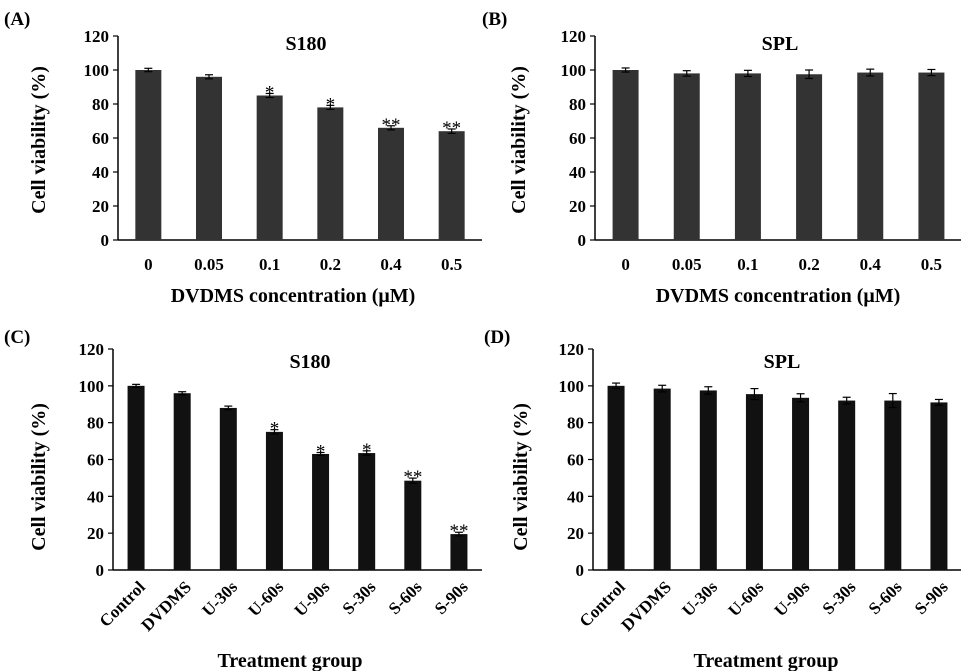  Describe the element at coordinates (646, 606) in the screenshot. I see `category-label: DVDMS` at that location.